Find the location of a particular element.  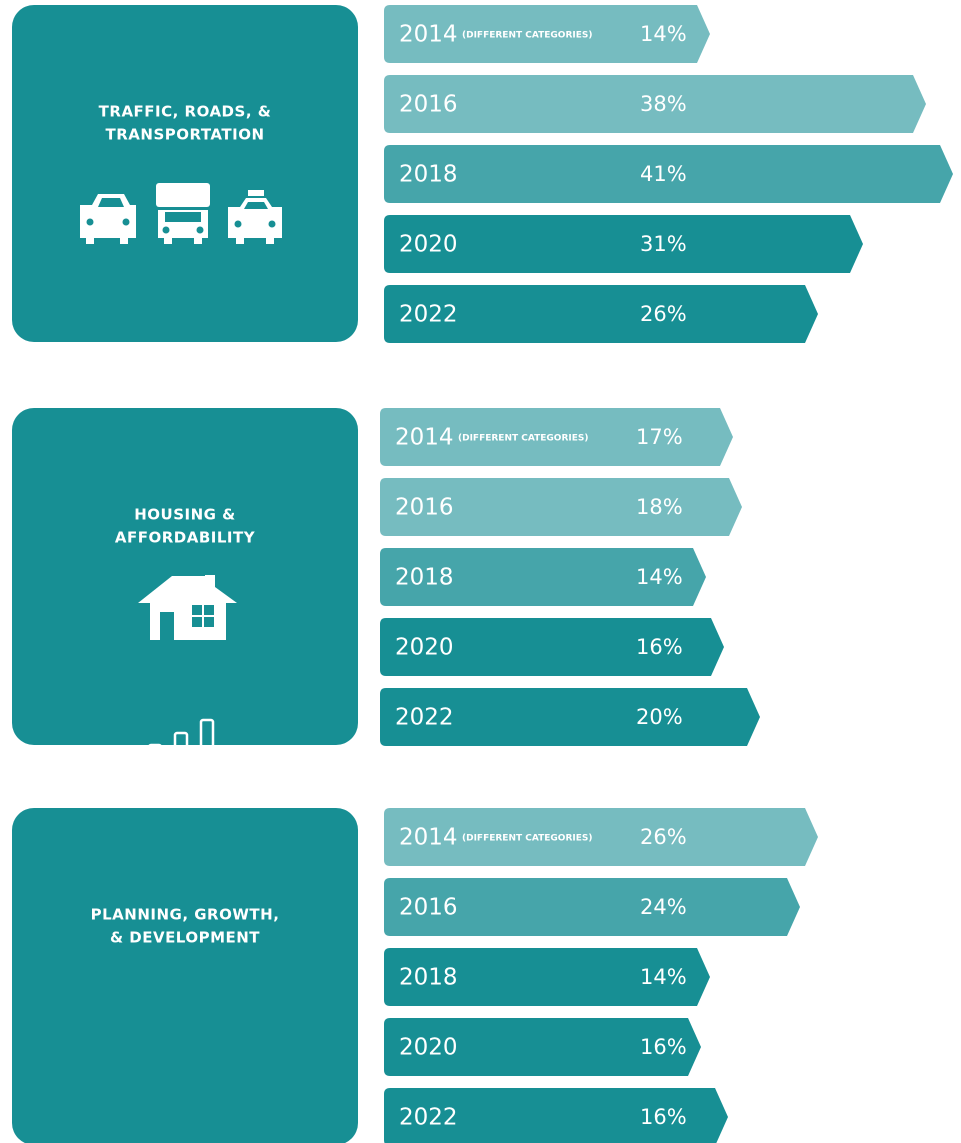

panel-title: TRAFFIC, ROADS, & is located at coordinates (185, 112).